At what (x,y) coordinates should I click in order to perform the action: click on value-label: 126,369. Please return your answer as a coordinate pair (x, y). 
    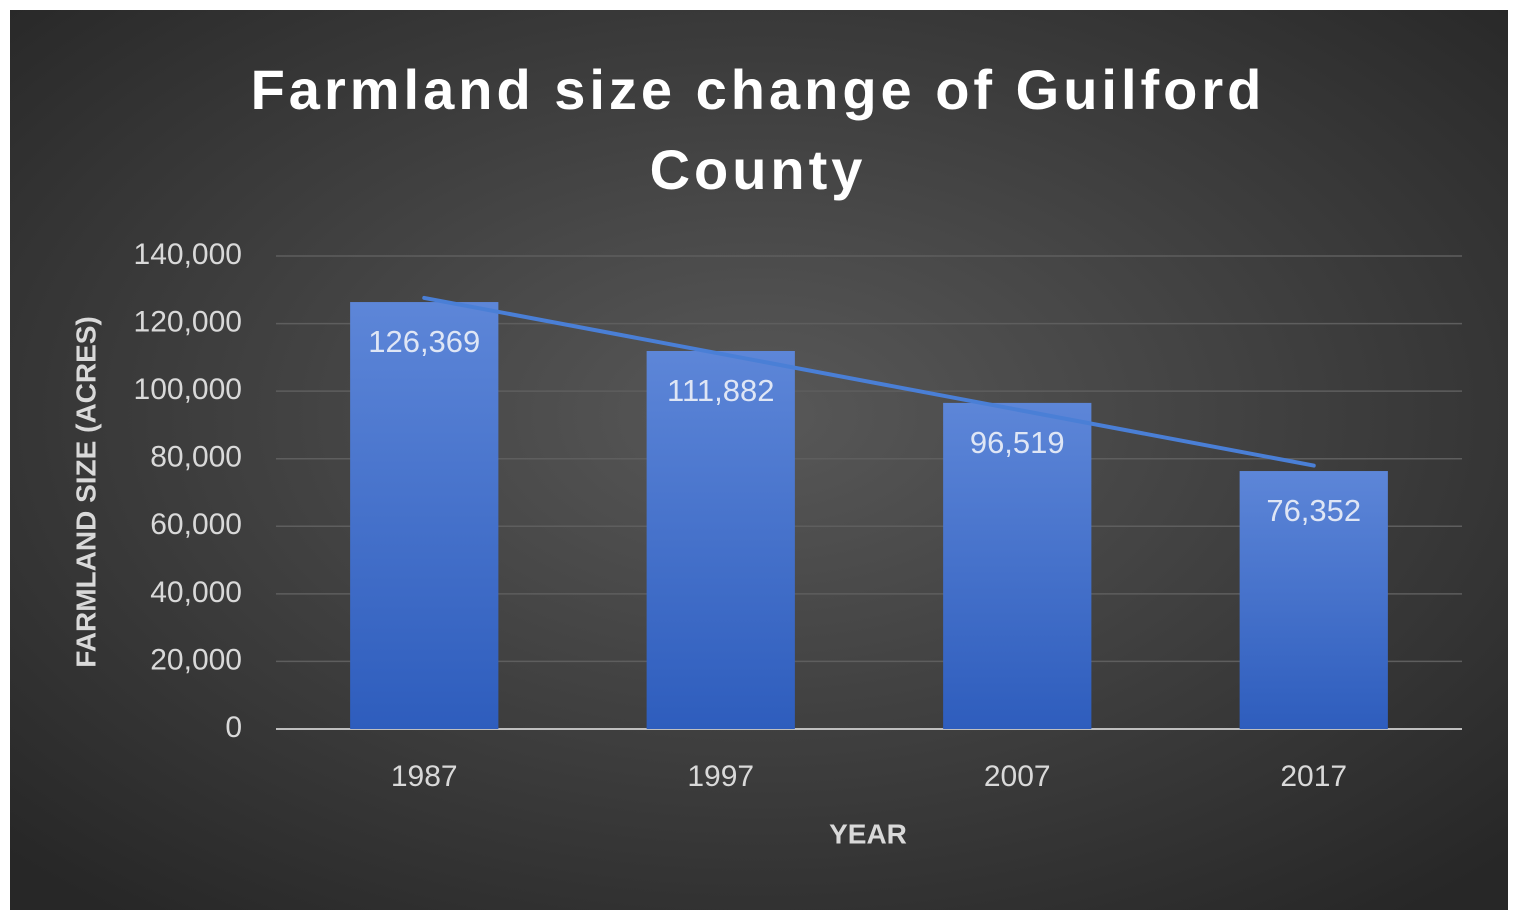
    Looking at the image, I should click on (424, 341).